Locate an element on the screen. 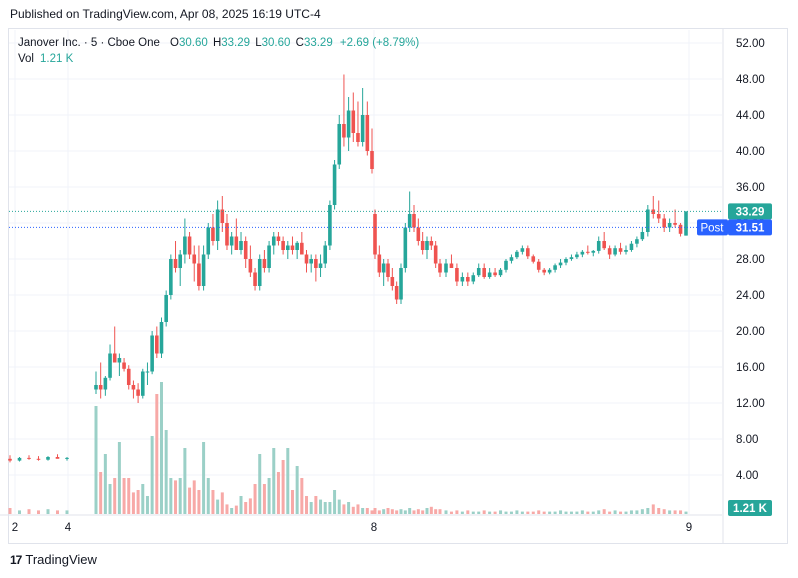  post-label-tag is located at coordinates (712, 227).